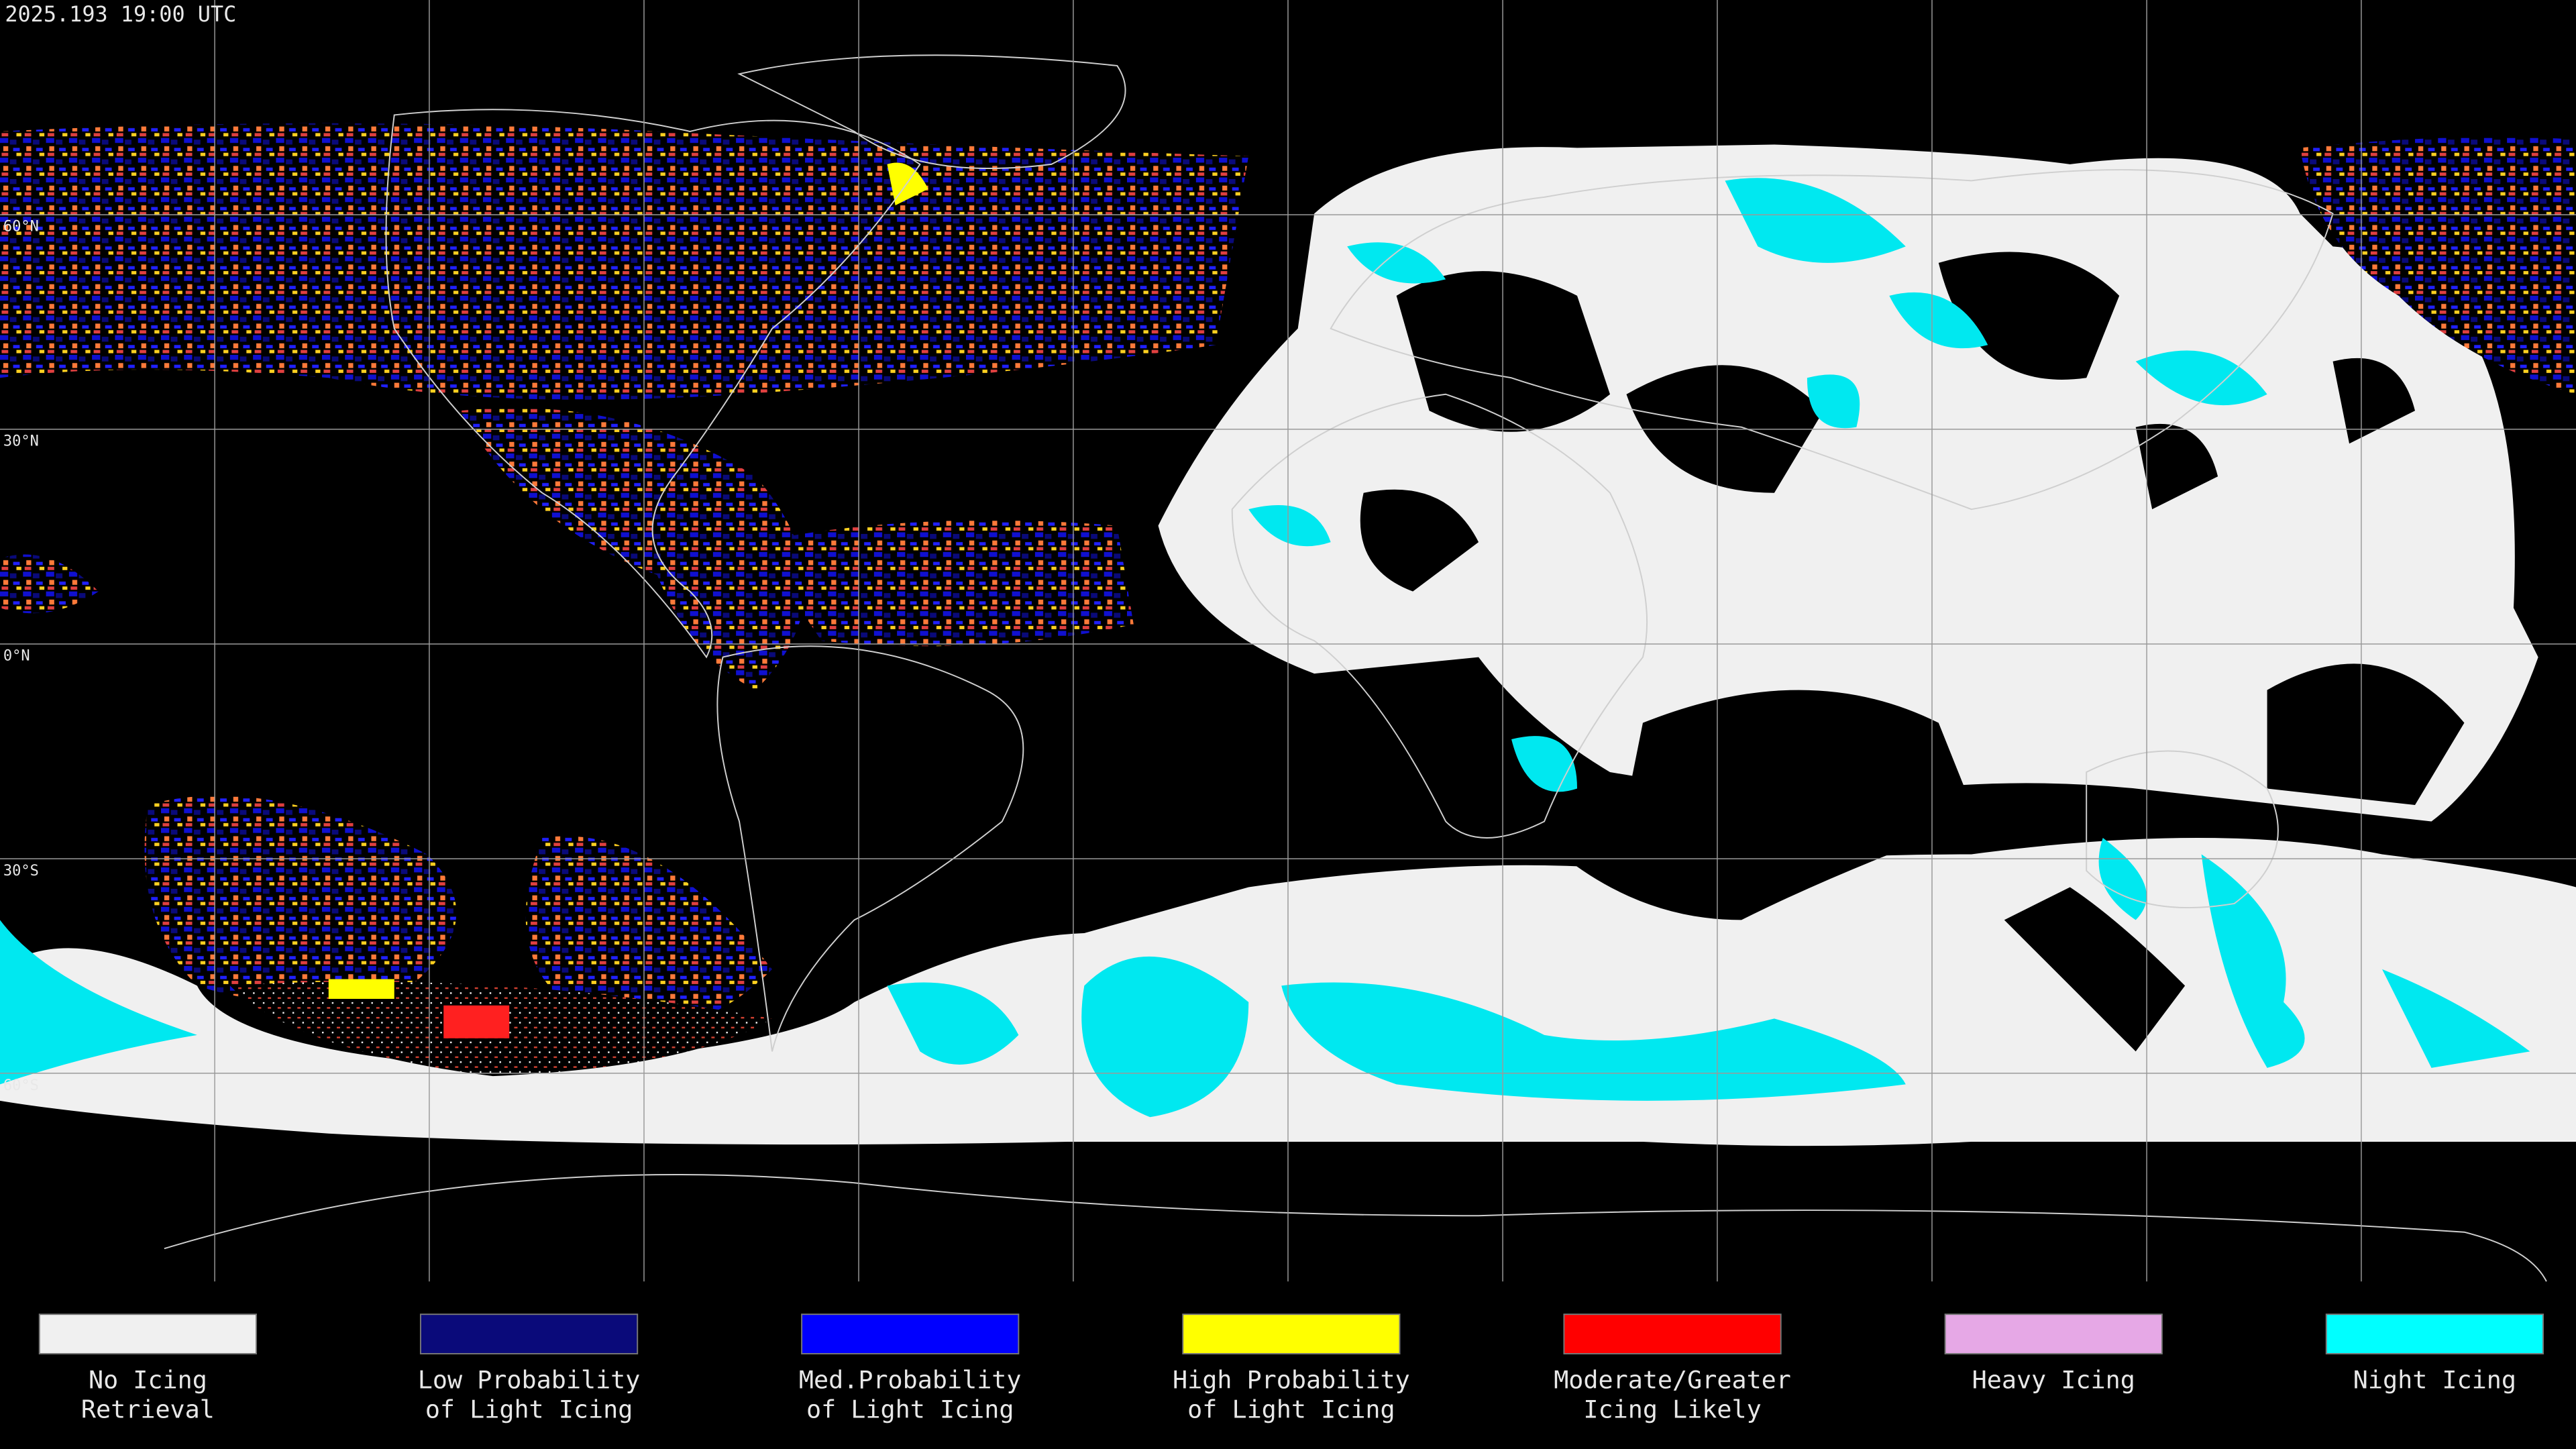  What do you see at coordinates (21, 227) in the screenshot?
I see `latitude-label: 60°N` at bounding box center [21, 227].